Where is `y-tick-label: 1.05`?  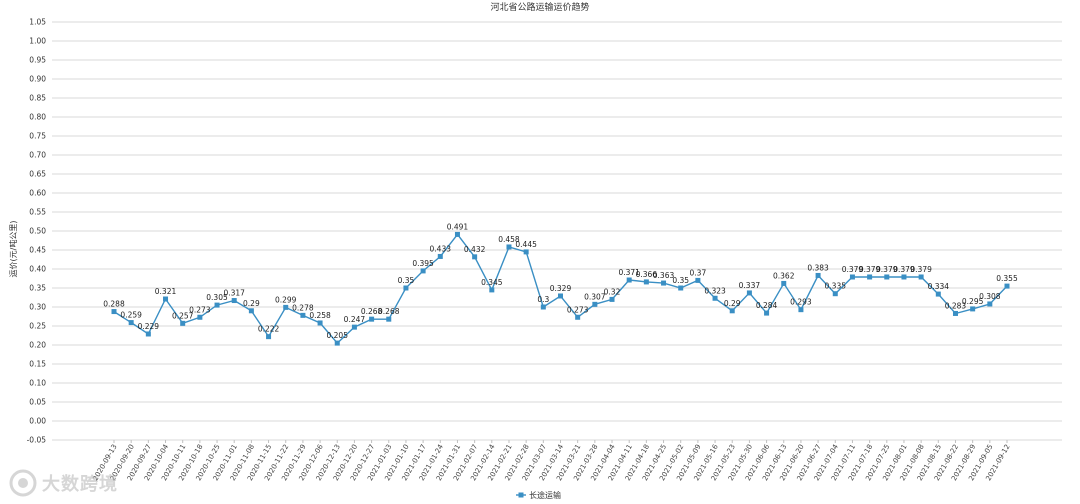
y-tick-label: 1.05 is located at coordinates (37, 22).